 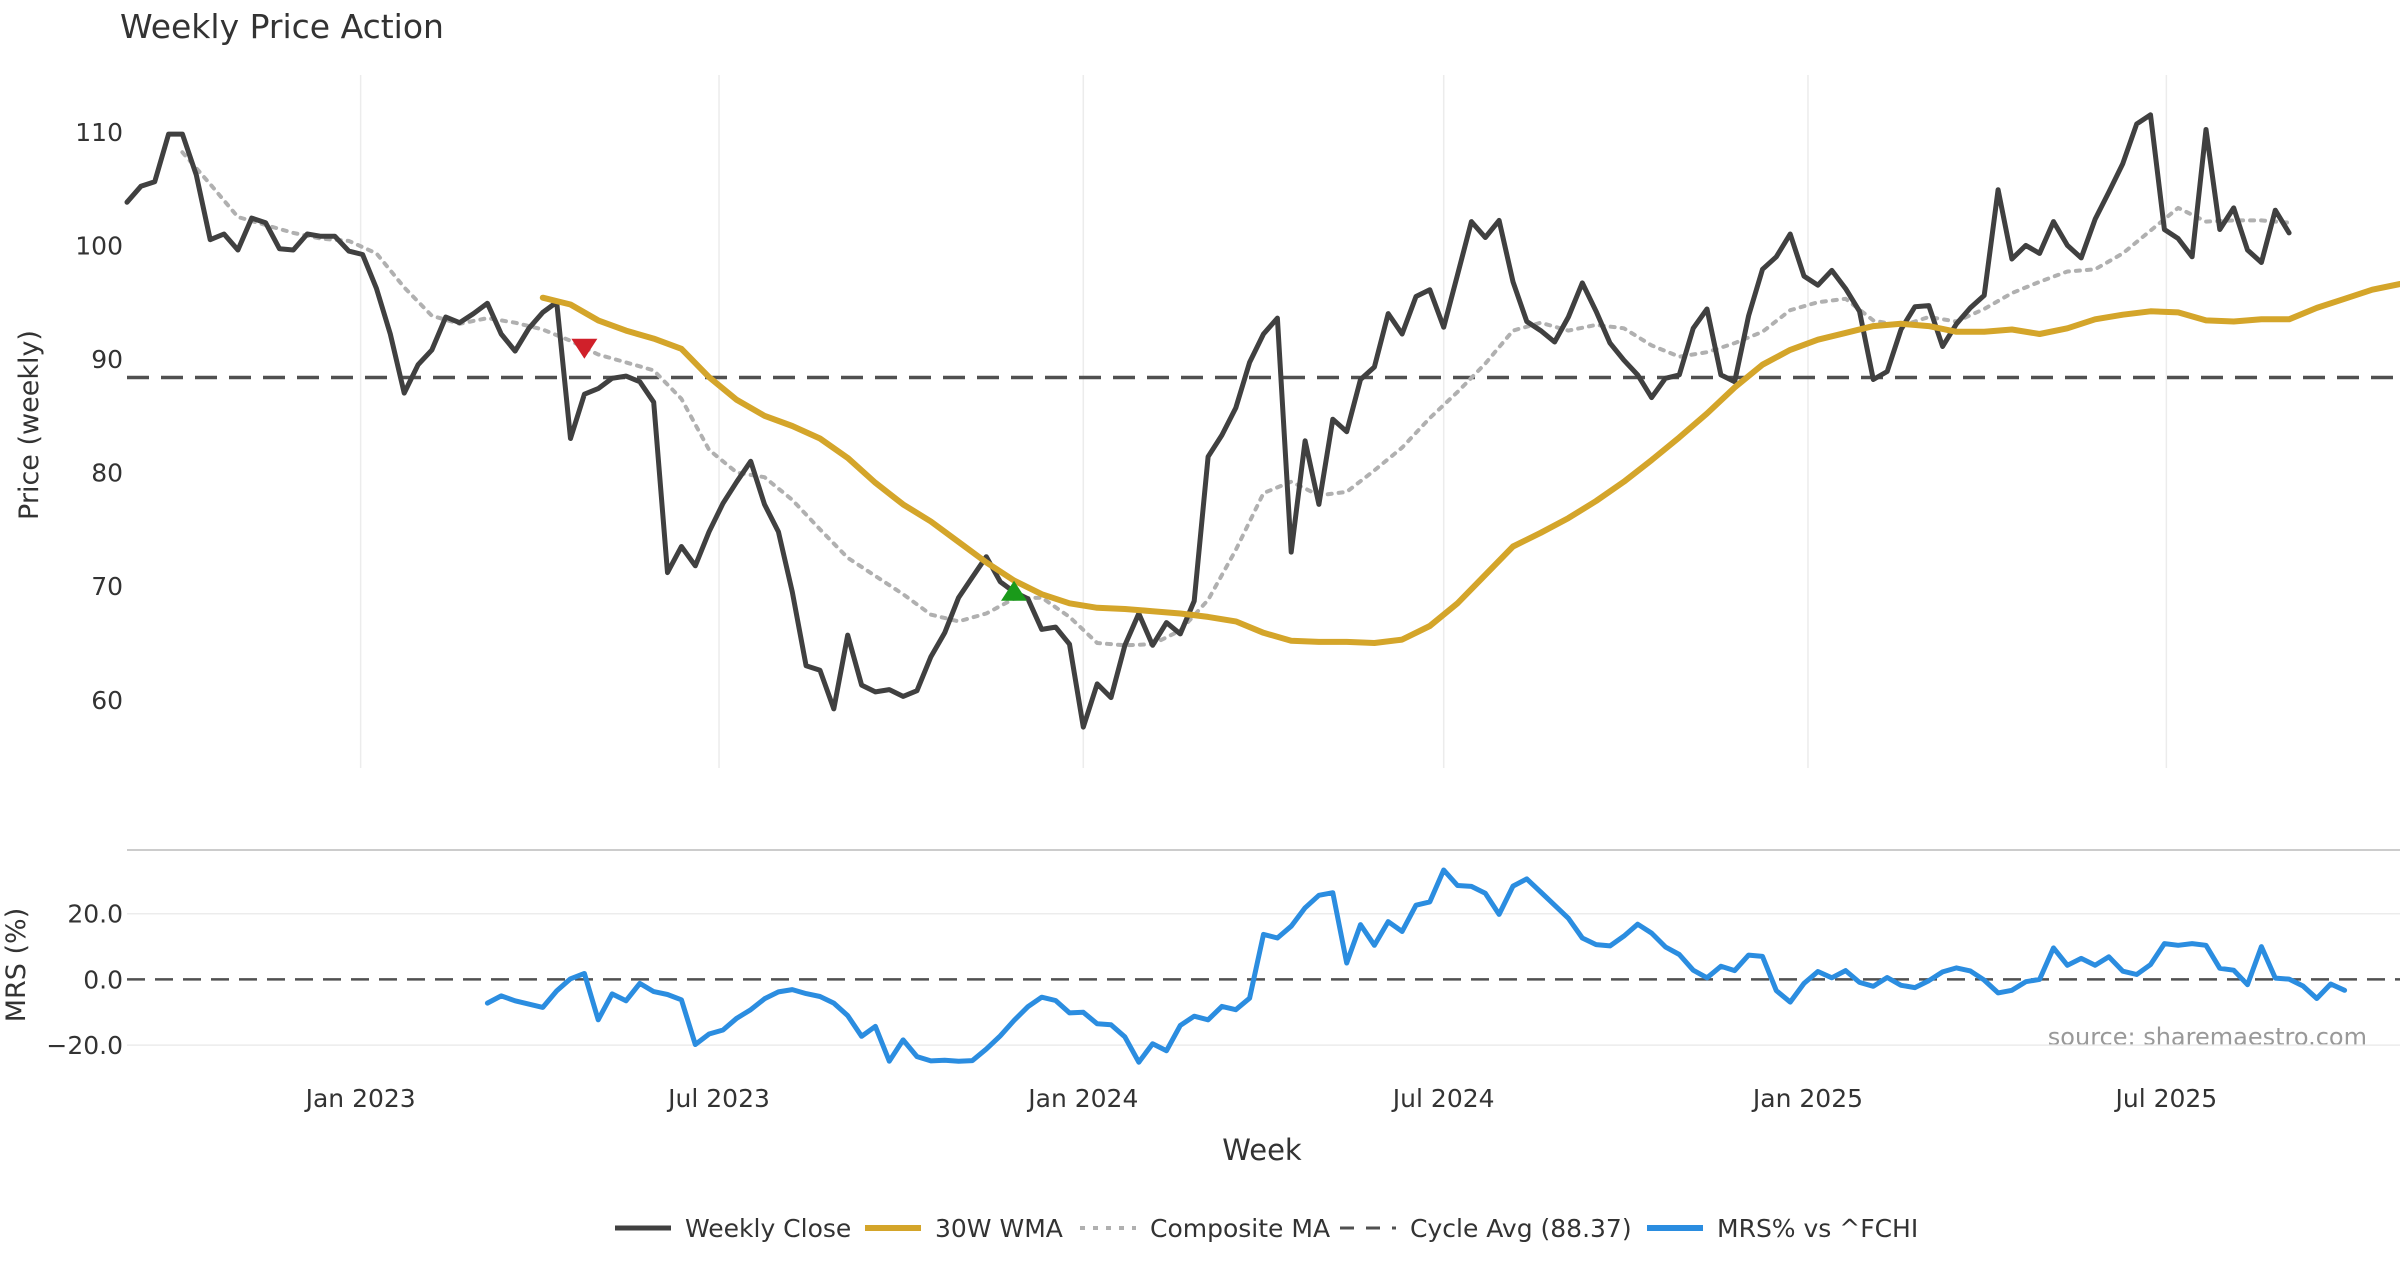 I want to click on price-y-tick-label: 100, so click(x=99, y=245).